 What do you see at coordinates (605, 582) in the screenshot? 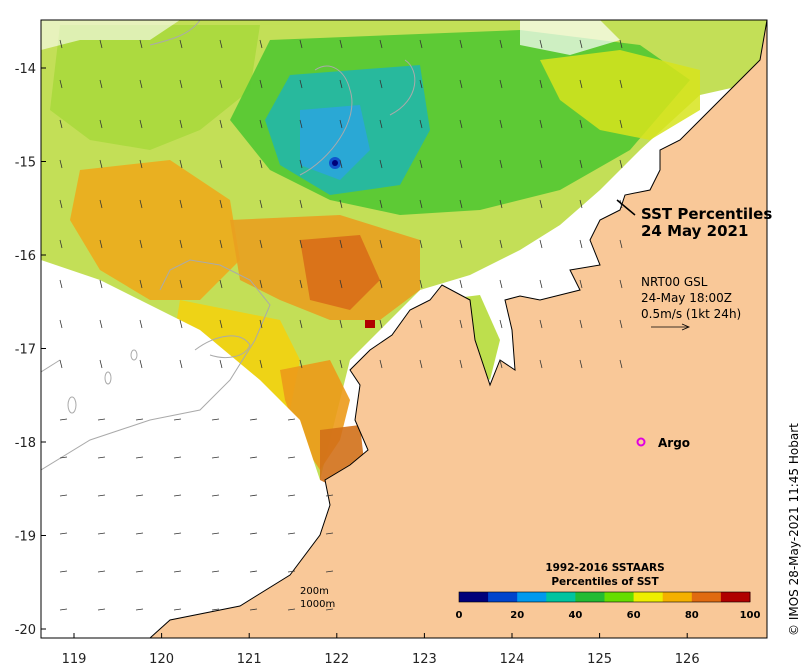
I see `colorbar-subtitle: Percentiles of SST` at bounding box center [605, 582].